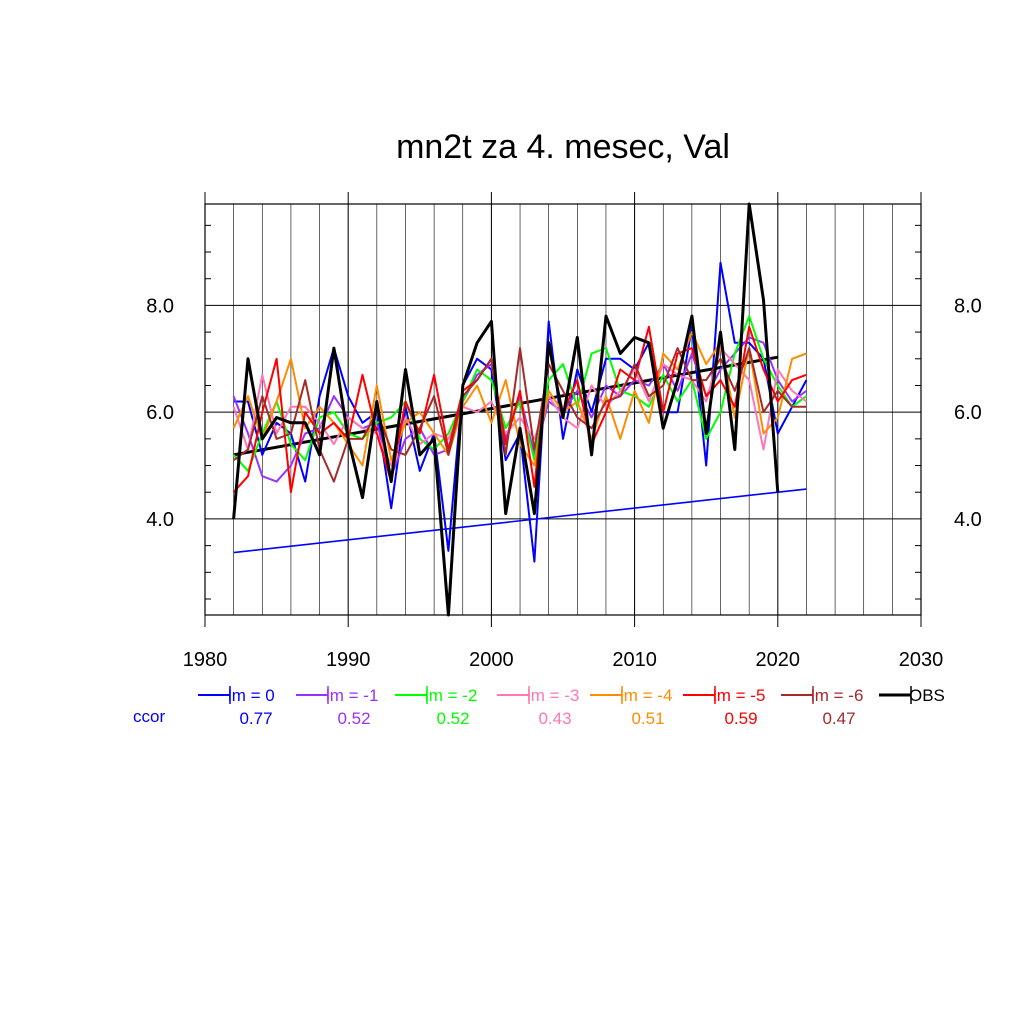 The image size is (1024, 1024). What do you see at coordinates (255, 718) in the screenshot?
I see `legend-ccor-value: 0.77` at bounding box center [255, 718].